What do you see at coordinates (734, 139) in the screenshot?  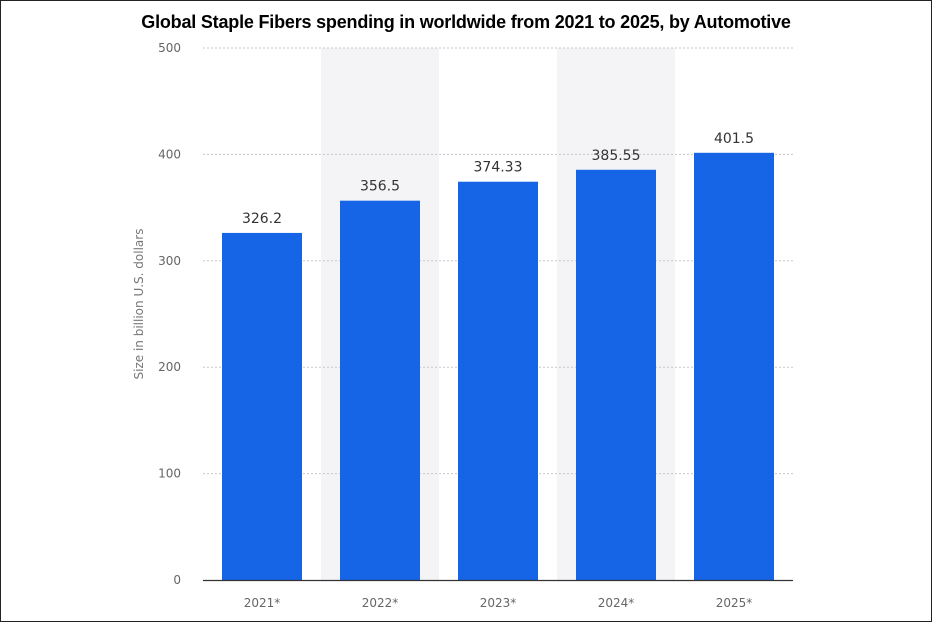 I see `data-label: 401.5` at bounding box center [734, 139].